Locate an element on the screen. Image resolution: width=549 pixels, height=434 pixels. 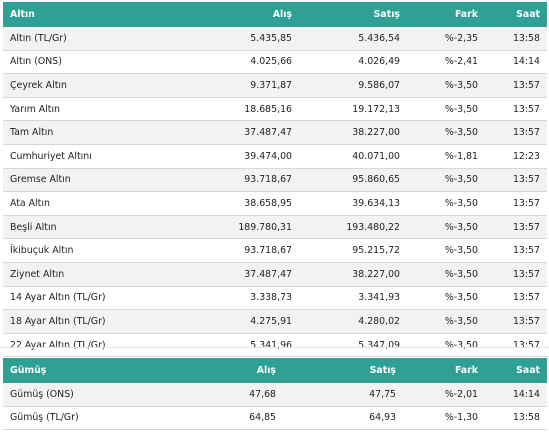
buy-price: 39.474,00 is located at coordinates (210, 156).